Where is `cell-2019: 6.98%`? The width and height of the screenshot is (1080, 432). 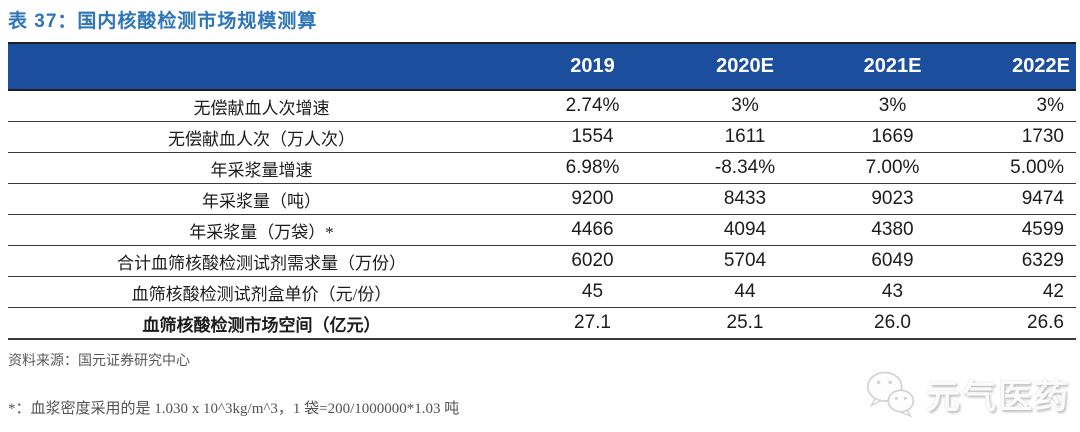 cell-2019: 6.98% is located at coordinates (592, 168).